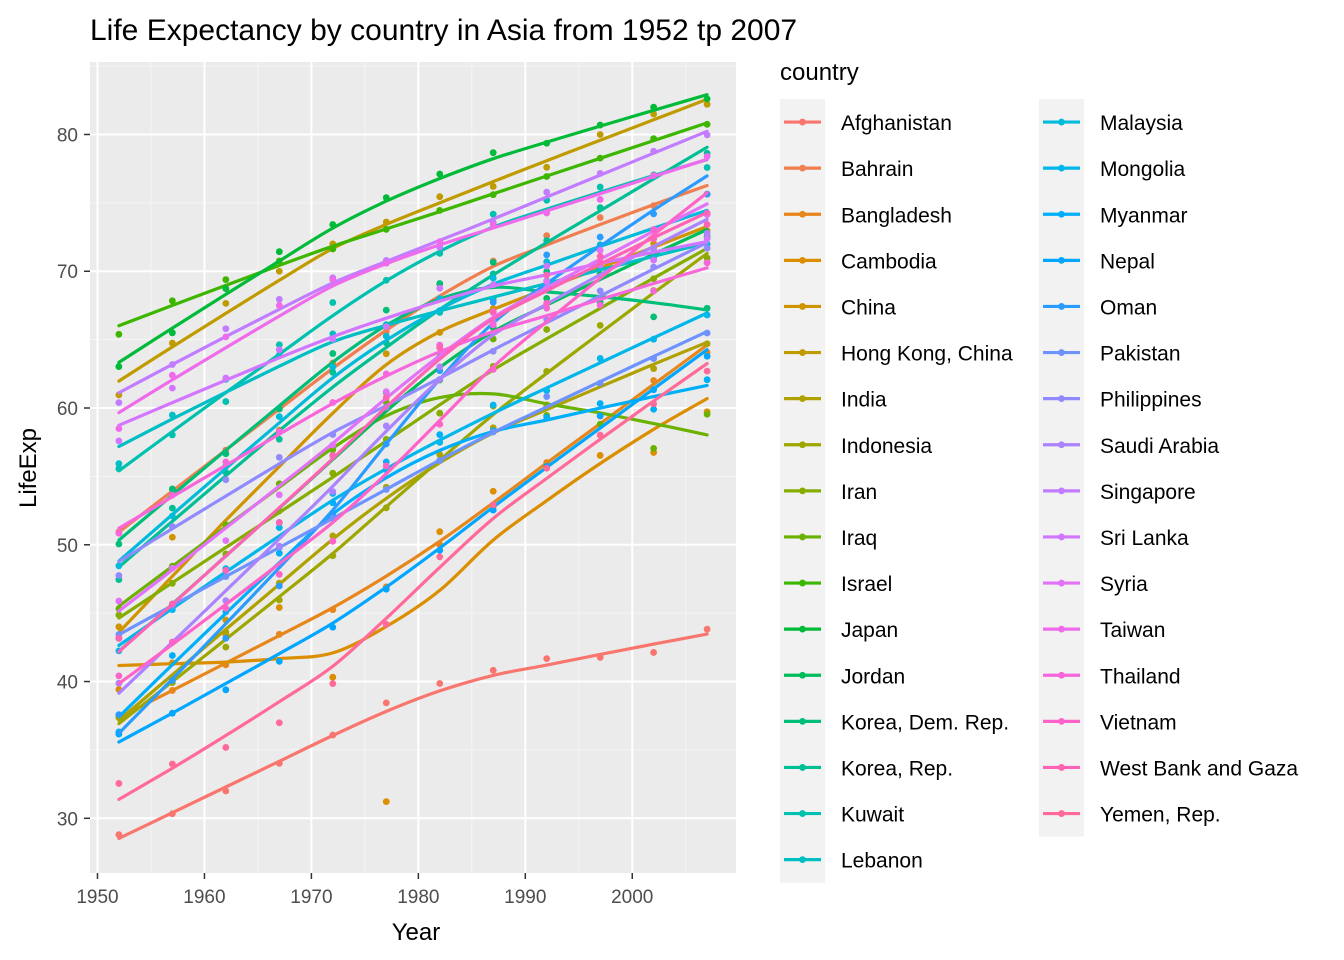 This screenshot has width=1344, height=960. I want to click on legend-item: Sri Lanka, so click(1116, 538).